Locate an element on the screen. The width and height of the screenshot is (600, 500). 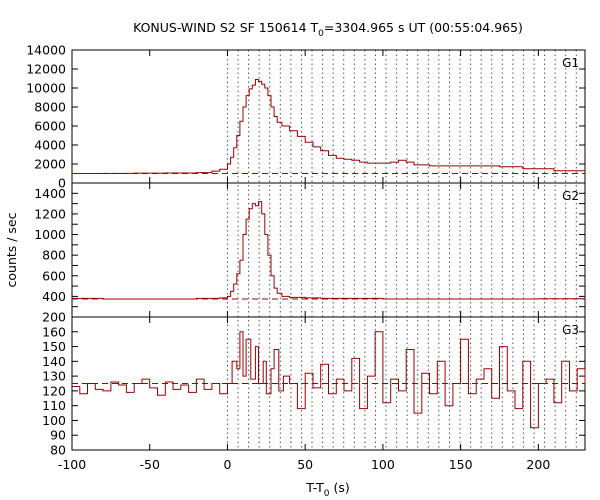
y-tick-label-g2-12: 1400 is located at coordinates (50, 193).